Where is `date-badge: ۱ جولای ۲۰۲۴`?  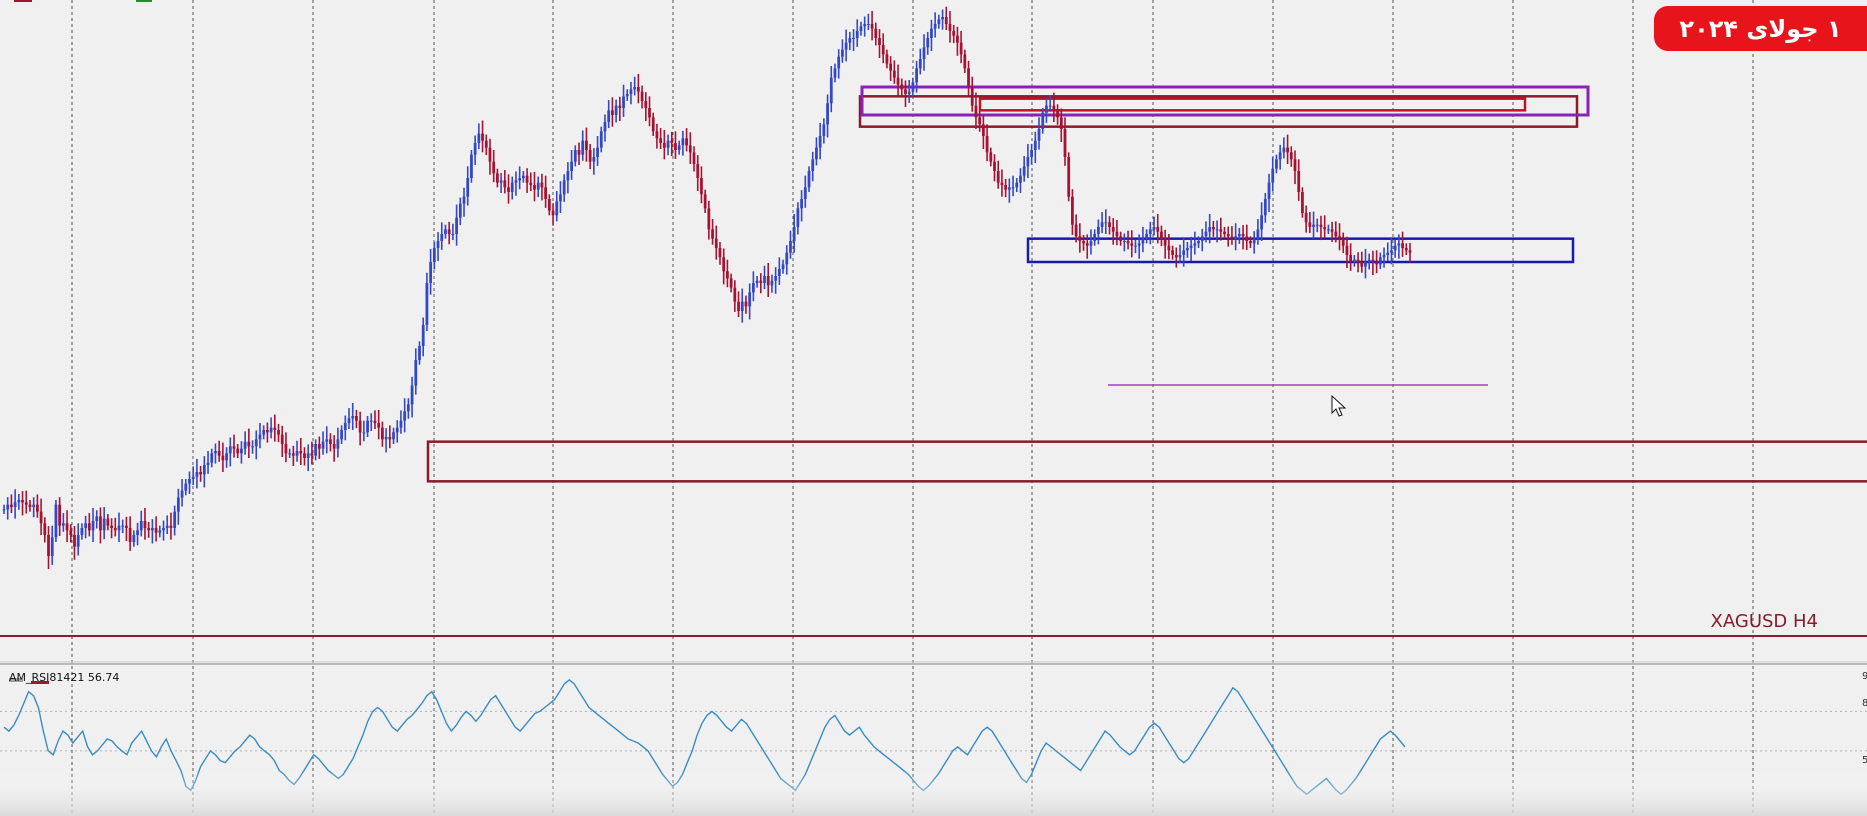 date-badge: ۱ جولای ۲۰۲۴ is located at coordinates (1760, 28).